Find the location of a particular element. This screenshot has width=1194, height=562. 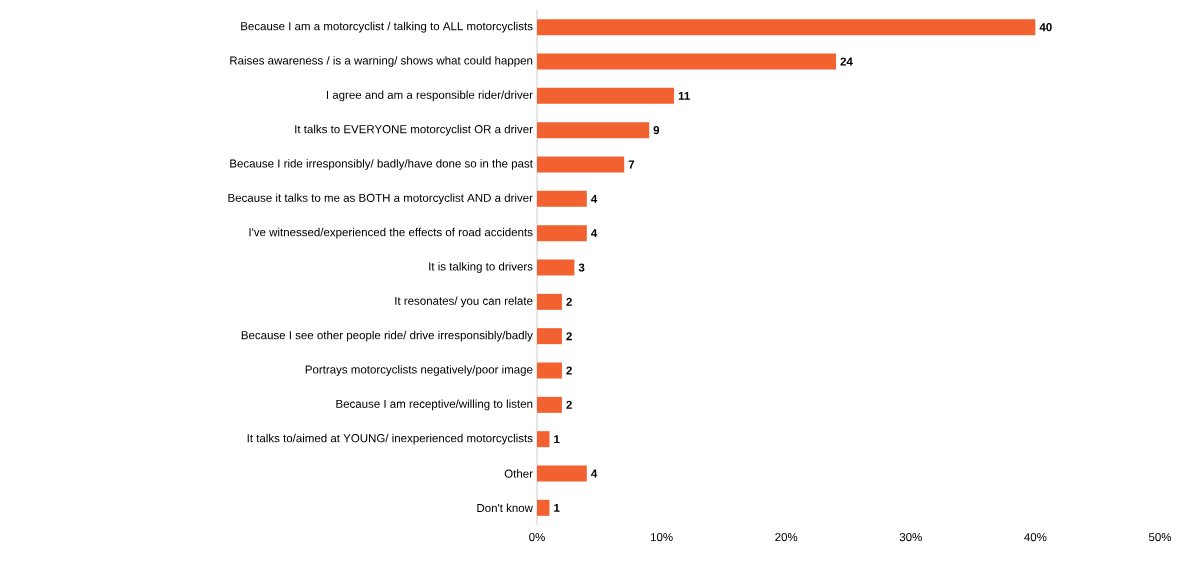

y-tick-label: I've witnessed/experienced the effects of road accidents is located at coordinates (391, 233).